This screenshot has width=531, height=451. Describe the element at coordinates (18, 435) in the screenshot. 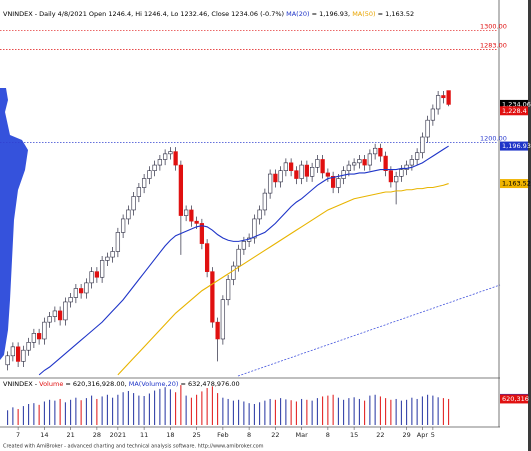

I see `x-tick-label: 7` at that location.